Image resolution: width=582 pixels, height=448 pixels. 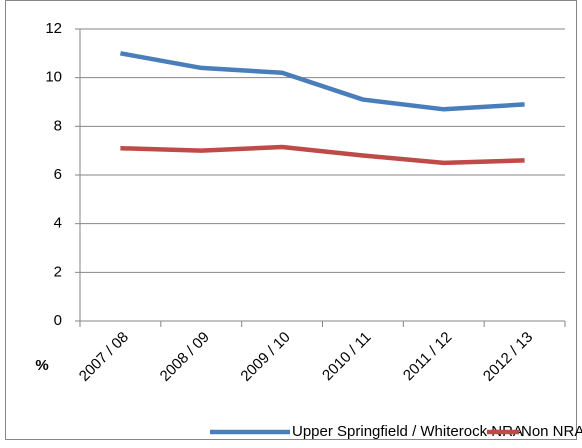 I want to click on x-tick-label: 2009 / 10, so click(x=265, y=357).